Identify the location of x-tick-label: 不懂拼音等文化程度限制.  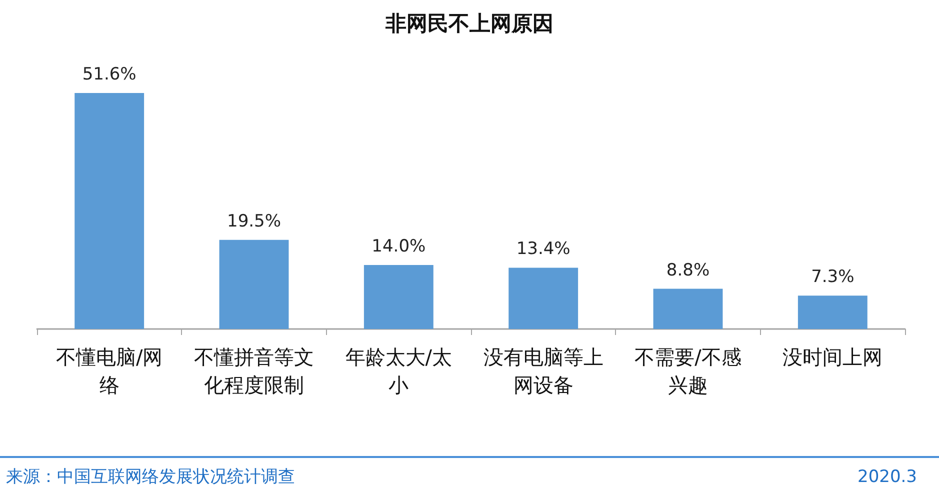
(254, 371).